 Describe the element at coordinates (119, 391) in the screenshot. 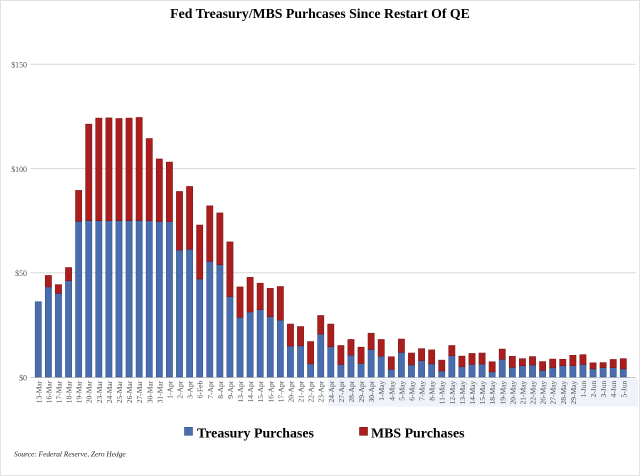

I see `svg-text: 25-Mar` at that location.